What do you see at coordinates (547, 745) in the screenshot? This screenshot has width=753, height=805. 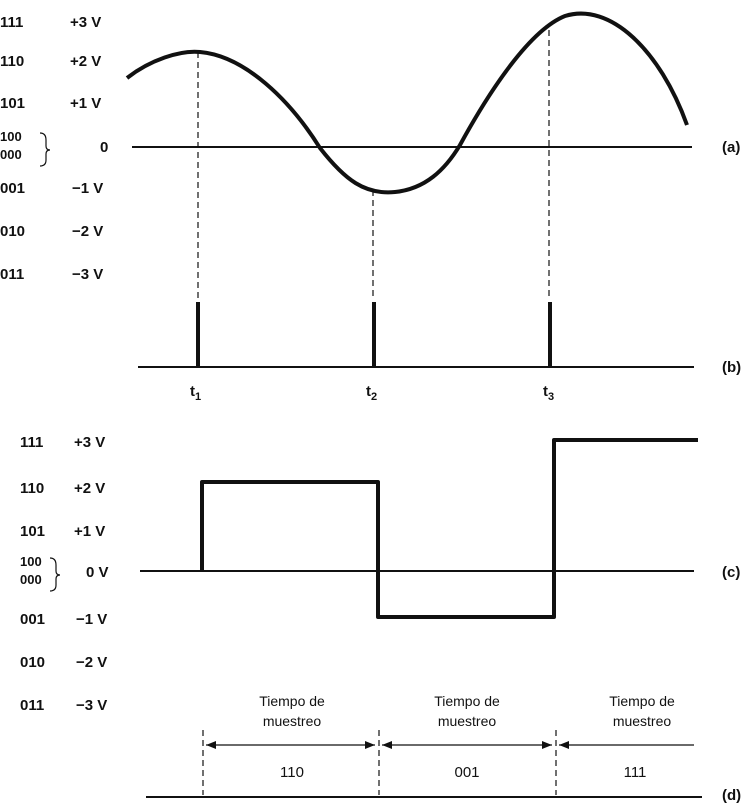 I see `arrowhead-2-right` at bounding box center [547, 745].